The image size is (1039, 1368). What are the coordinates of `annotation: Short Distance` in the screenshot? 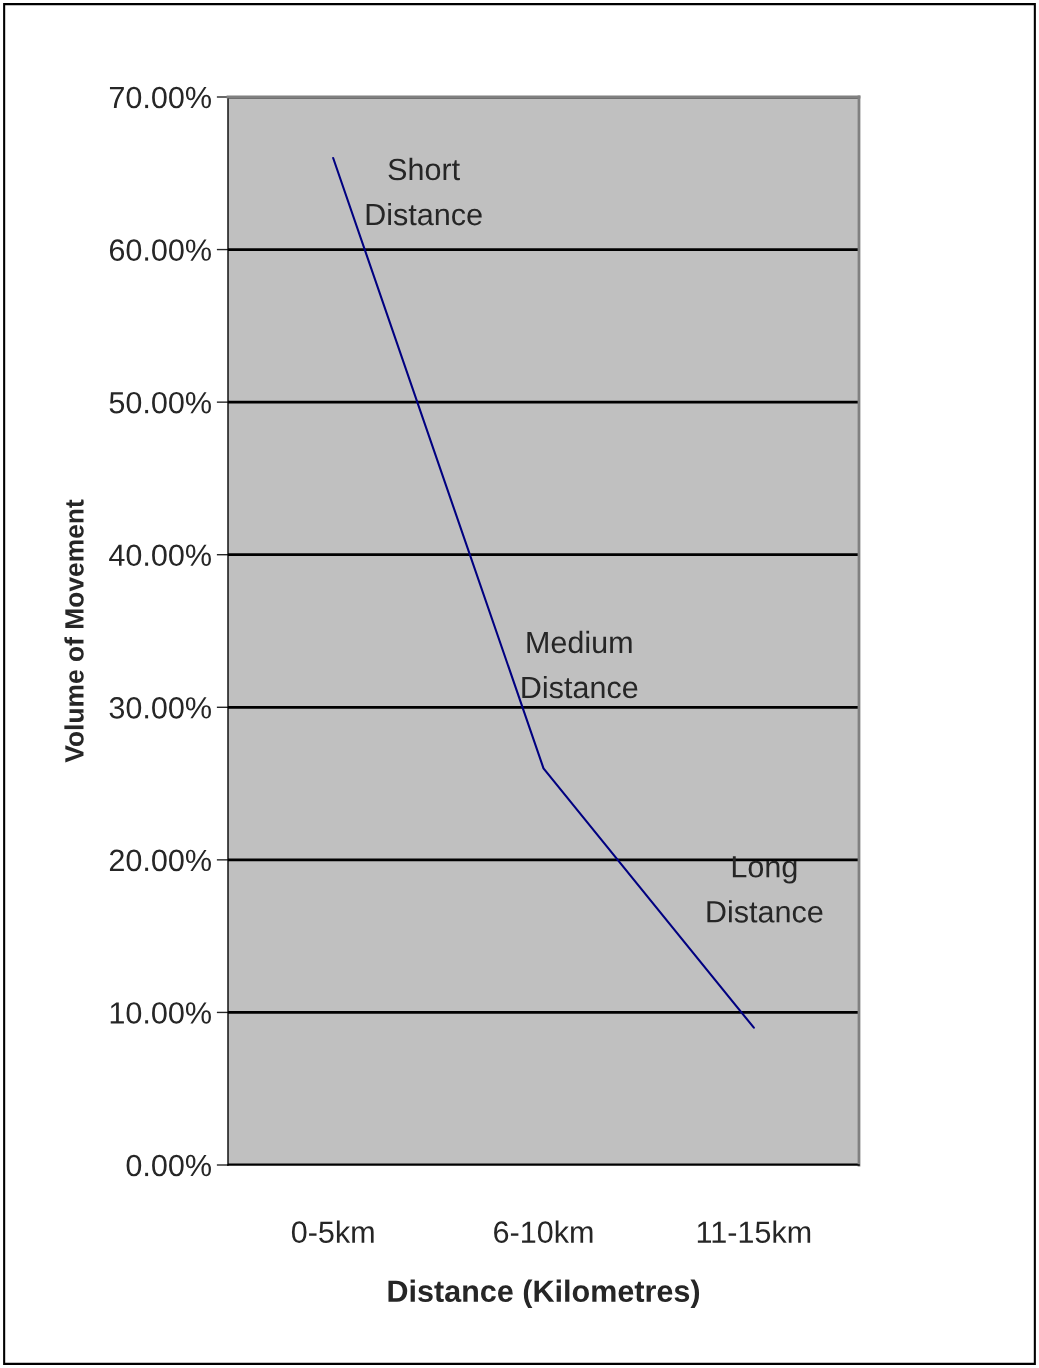 It's located at (424, 191).